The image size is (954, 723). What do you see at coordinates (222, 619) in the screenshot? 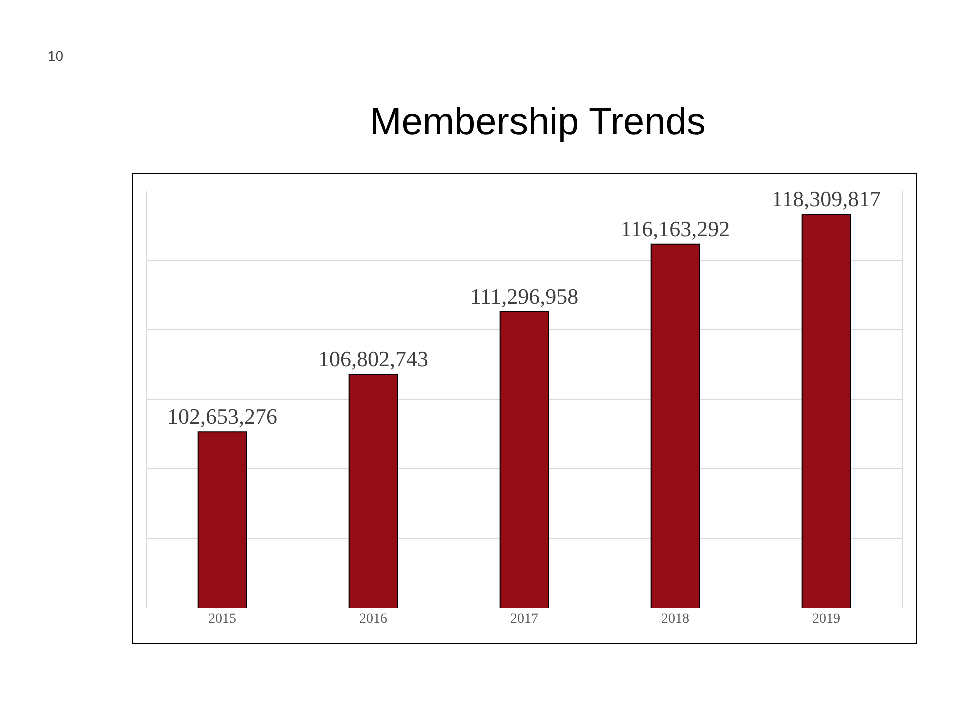
I see `x-tick-label: 2015` at bounding box center [222, 619].